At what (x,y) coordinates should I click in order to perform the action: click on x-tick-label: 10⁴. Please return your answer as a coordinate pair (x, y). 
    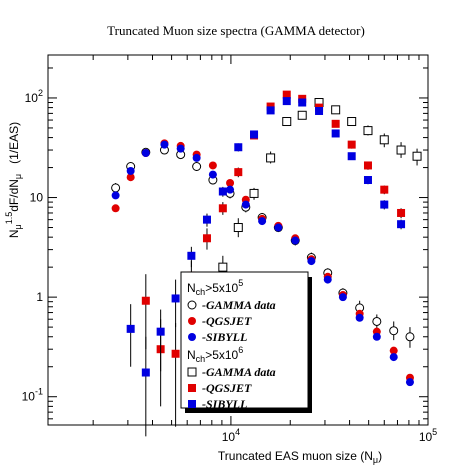
    Looking at the image, I should click on (231, 435).